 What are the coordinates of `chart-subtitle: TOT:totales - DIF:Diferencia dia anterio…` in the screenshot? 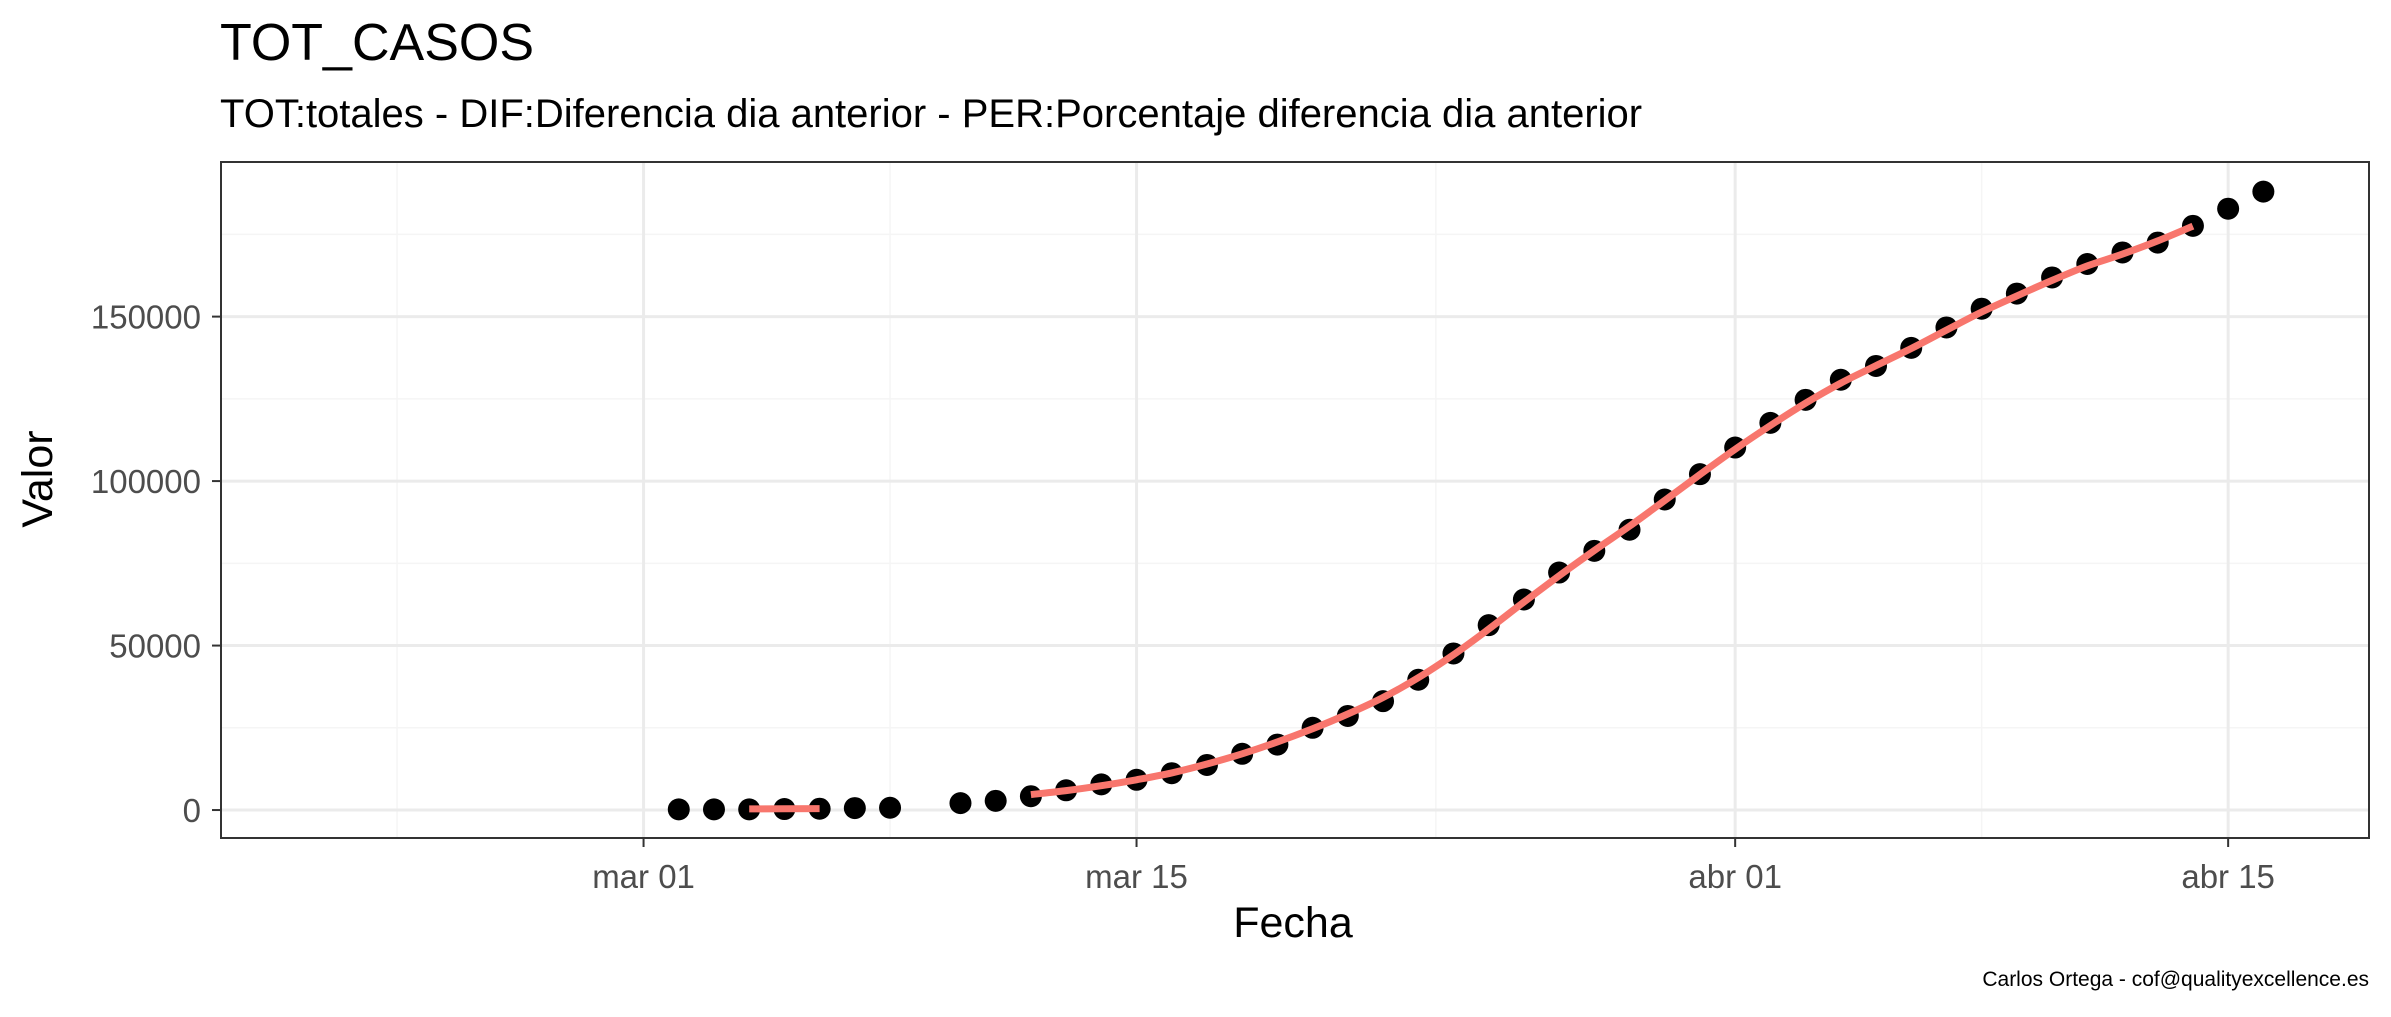 It's located at (931, 114).